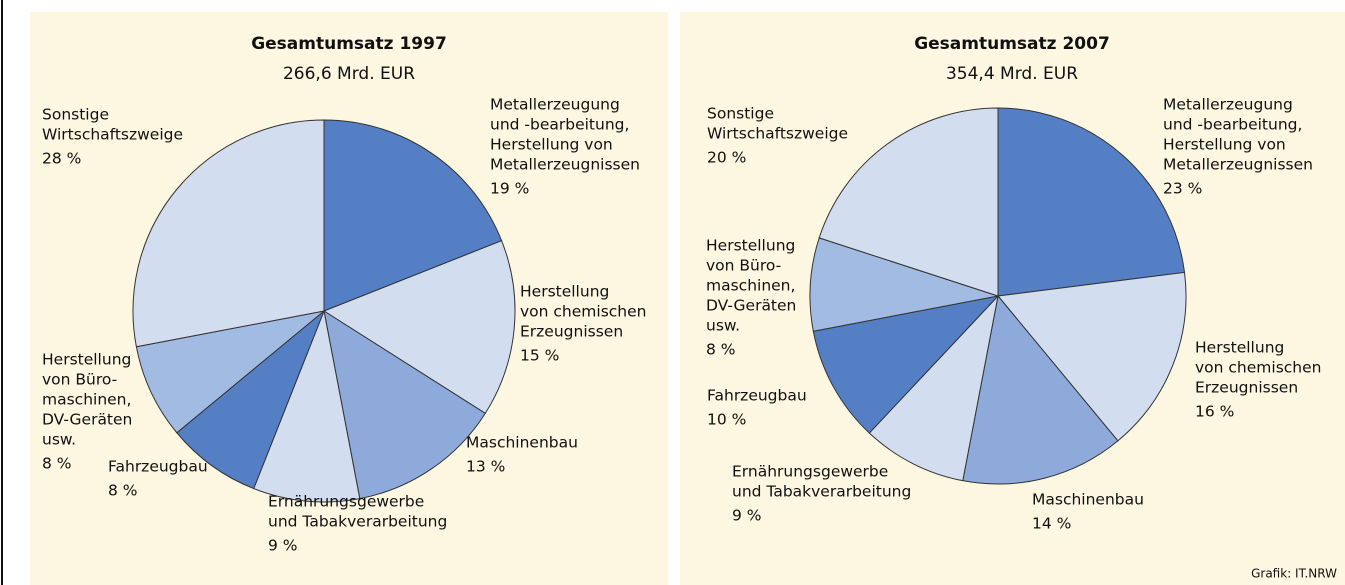  I want to click on value-label: 28 %, so click(61, 159).